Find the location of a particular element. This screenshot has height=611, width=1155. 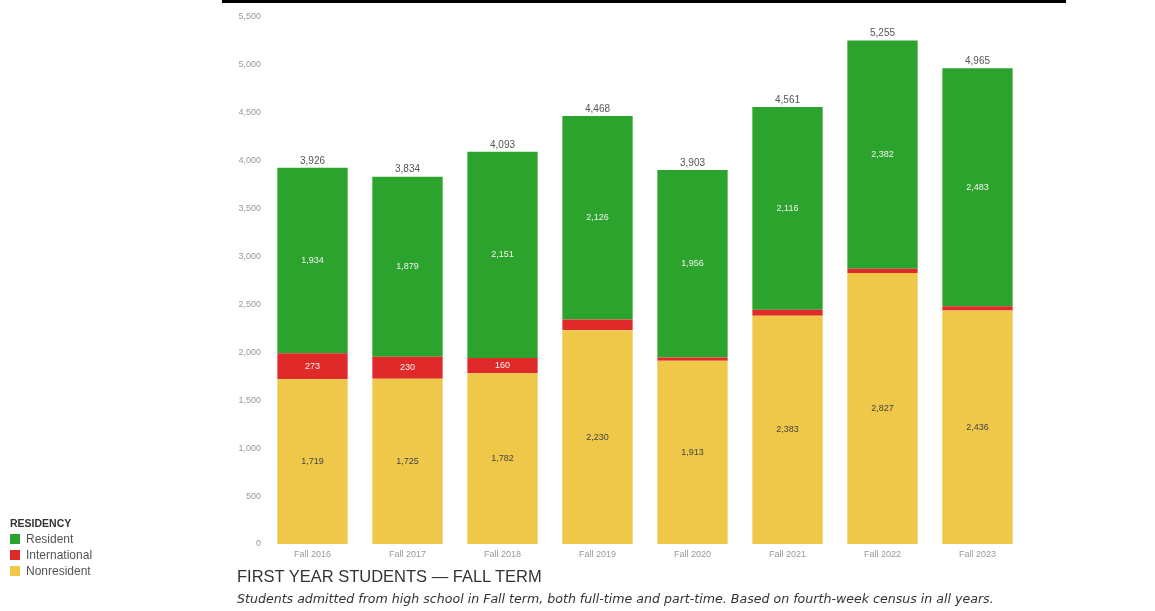

data-label: 1,782 is located at coordinates (502, 458).